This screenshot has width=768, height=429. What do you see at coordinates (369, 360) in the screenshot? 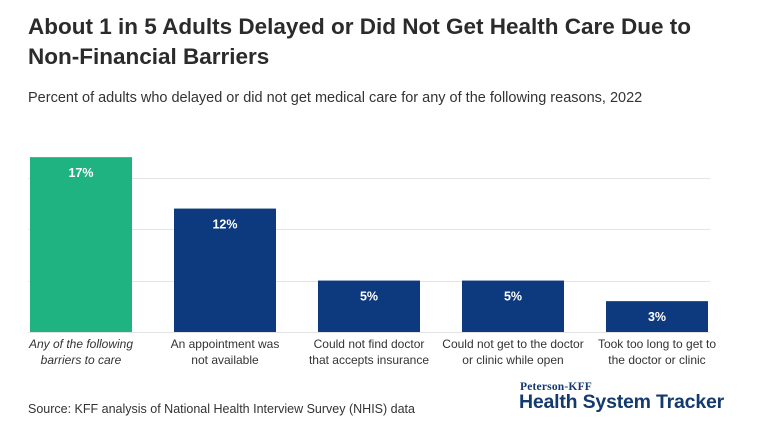
I see `category-label-2-line-1: that accepts insurance` at bounding box center [369, 360].